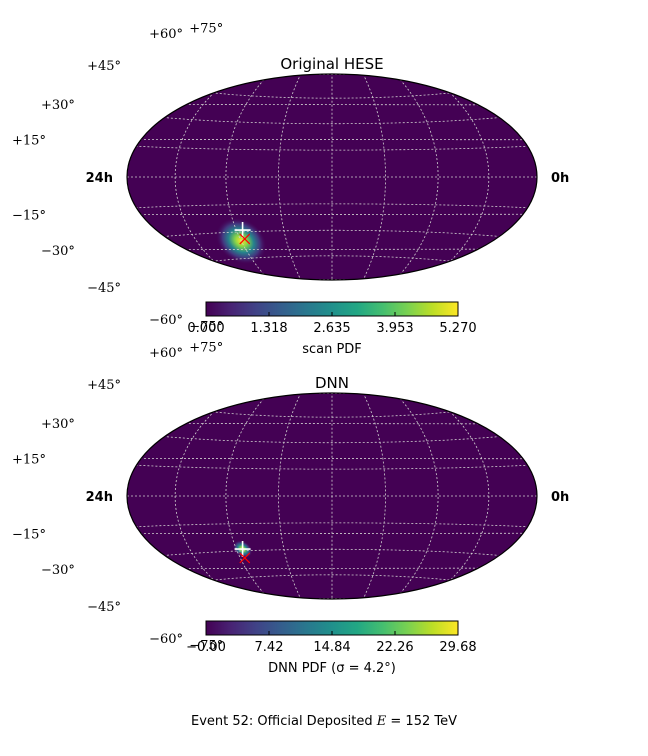 This screenshot has height=756, width=648. What do you see at coordinates (331, 328) in the screenshot?
I see `colorbar-tick-label: 2.635` at bounding box center [331, 328].